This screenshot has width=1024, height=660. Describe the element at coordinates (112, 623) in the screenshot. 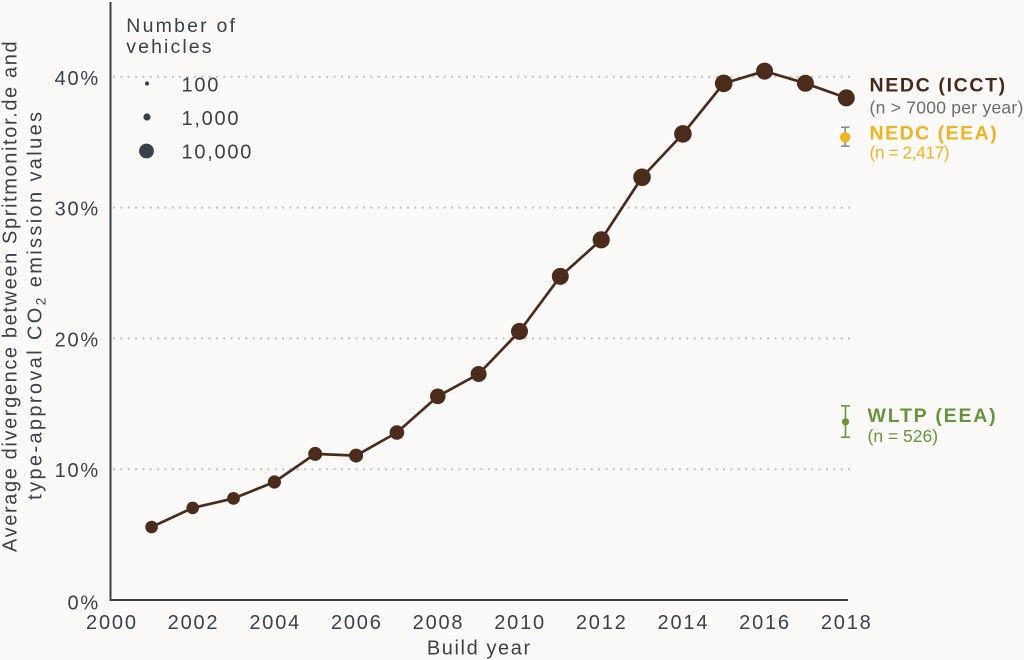

I see `svg-text: 2000` at that location.